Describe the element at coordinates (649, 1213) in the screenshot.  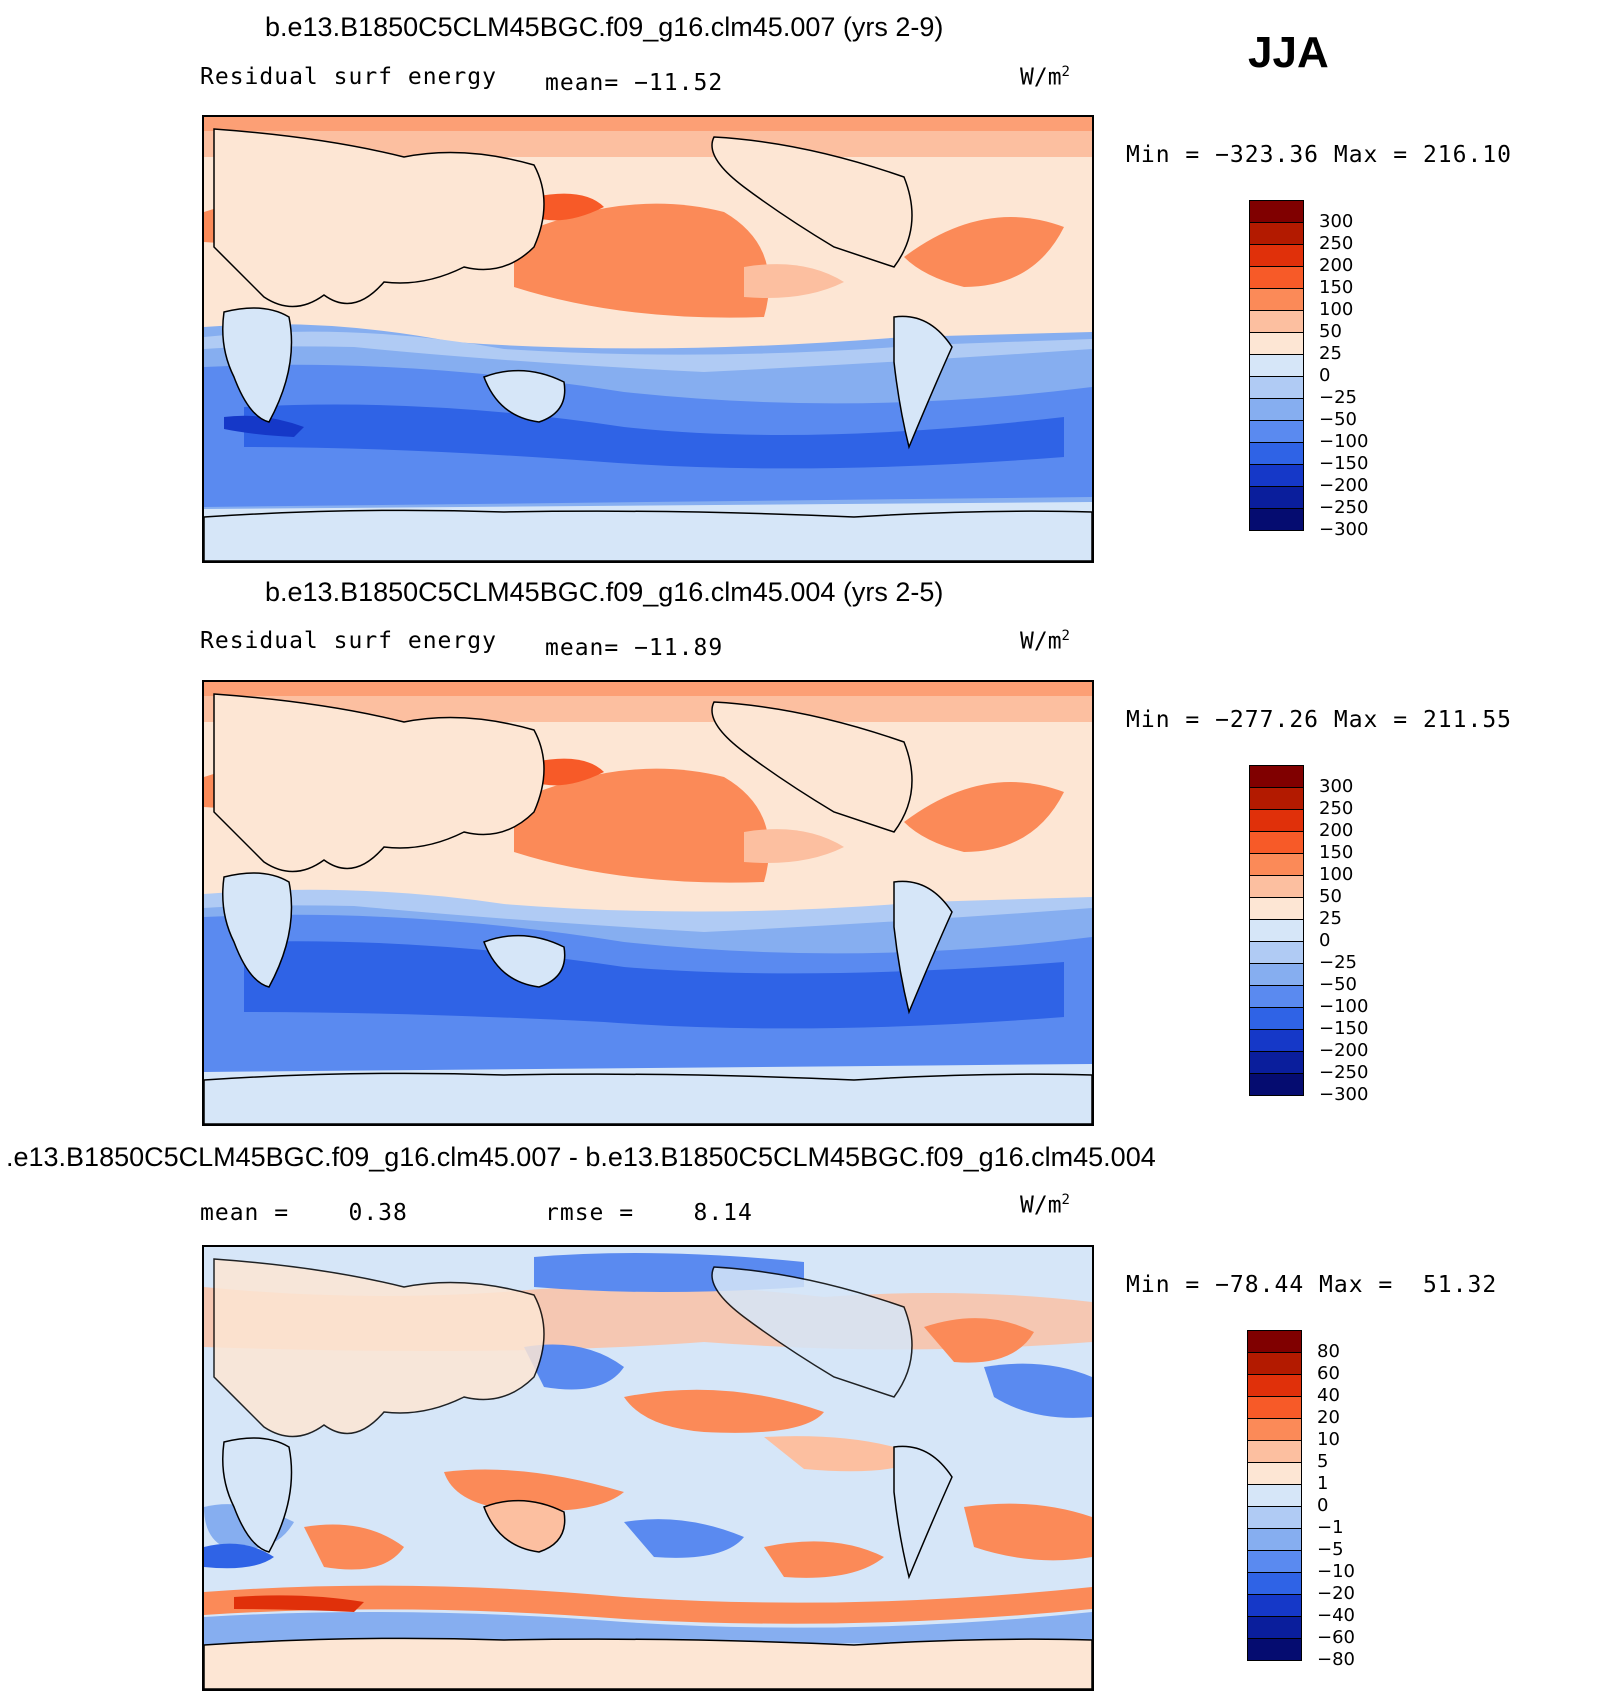
I see `panel3-rmse-label: rmse = 8.14` at that location.